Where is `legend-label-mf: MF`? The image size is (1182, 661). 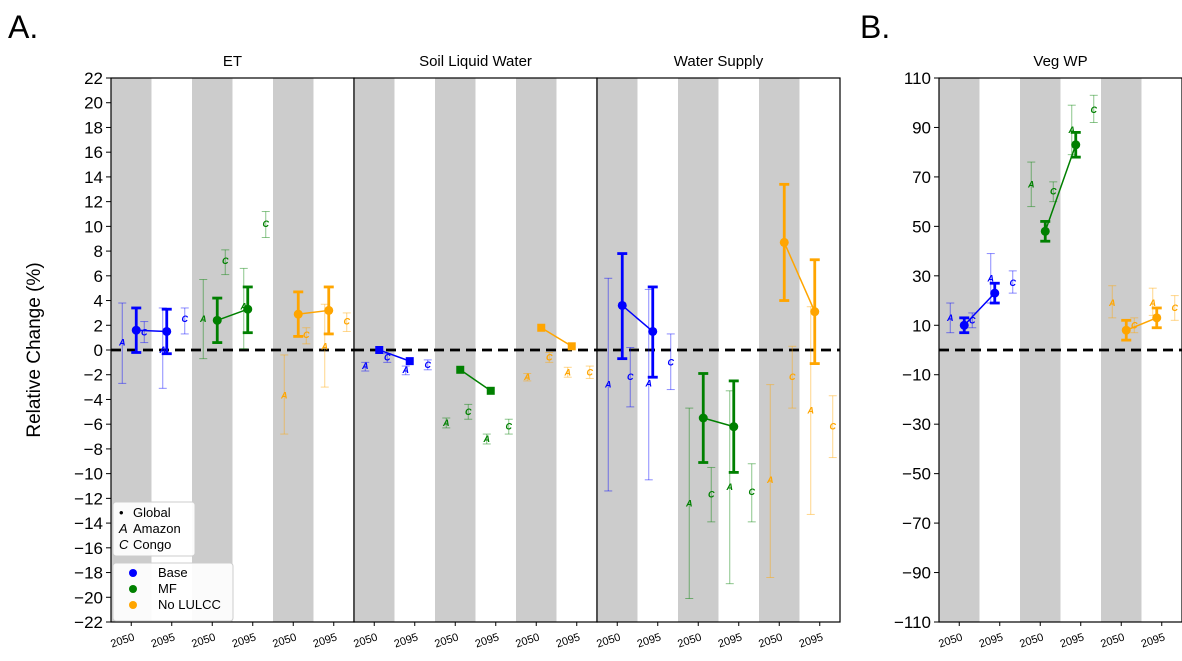 legend-label-mf: MF is located at coordinates (167, 588).